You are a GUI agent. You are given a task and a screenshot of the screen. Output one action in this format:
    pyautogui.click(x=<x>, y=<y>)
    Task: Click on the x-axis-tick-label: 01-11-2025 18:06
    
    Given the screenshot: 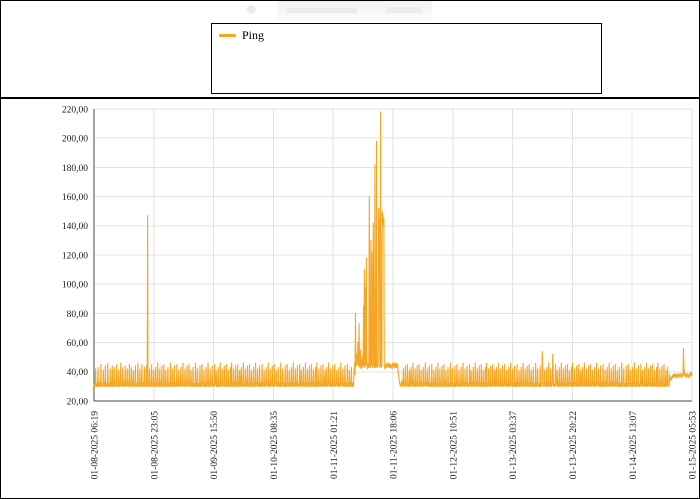 What is the action you would take?
    pyautogui.click(x=395, y=445)
    